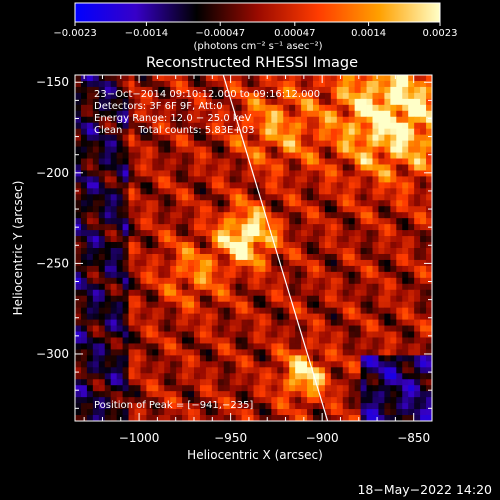 Image resolution: width=500 pixels, height=500 pixels. What do you see at coordinates (146, 33) in the screenshot?
I see `colorbar-tick-label: −0.0014` at bounding box center [146, 33].